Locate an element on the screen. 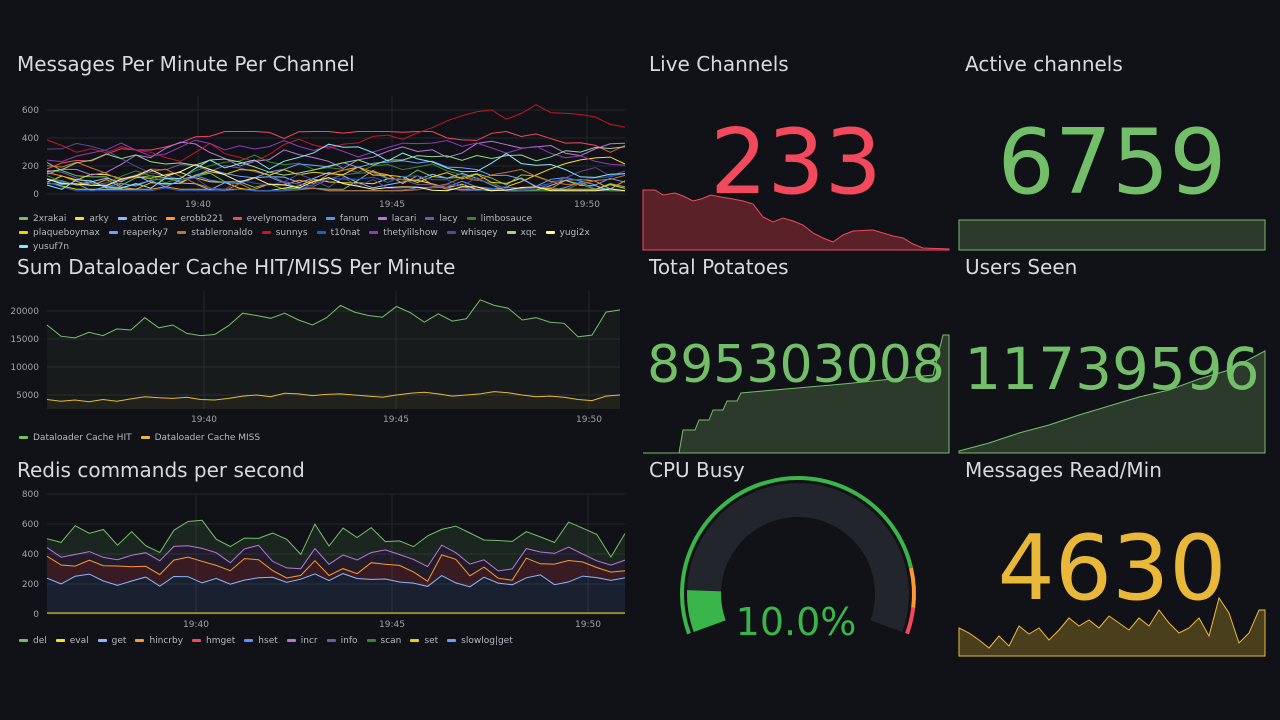 The width and height of the screenshot is (1280, 720). panel-title: Messages Read/Min is located at coordinates (1063, 470).